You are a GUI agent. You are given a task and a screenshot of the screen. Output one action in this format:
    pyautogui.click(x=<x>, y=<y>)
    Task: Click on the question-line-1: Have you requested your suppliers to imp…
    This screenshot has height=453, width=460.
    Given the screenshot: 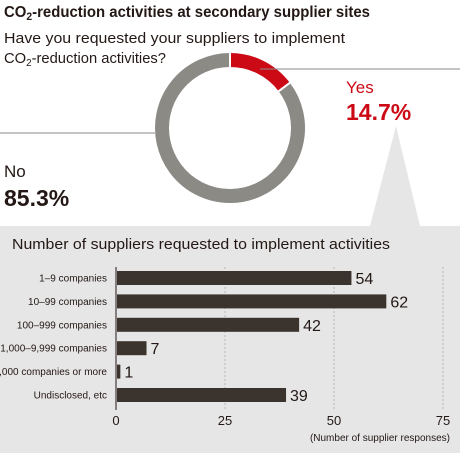 What is the action you would take?
    pyautogui.click(x=175, y=38)
    